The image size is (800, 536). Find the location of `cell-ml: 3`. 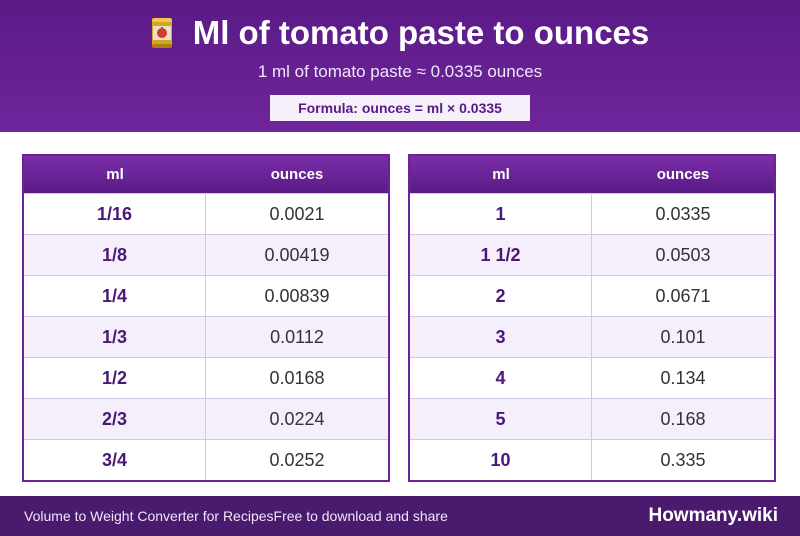

cell-ml: 3 is located at coordinates (501, 337).